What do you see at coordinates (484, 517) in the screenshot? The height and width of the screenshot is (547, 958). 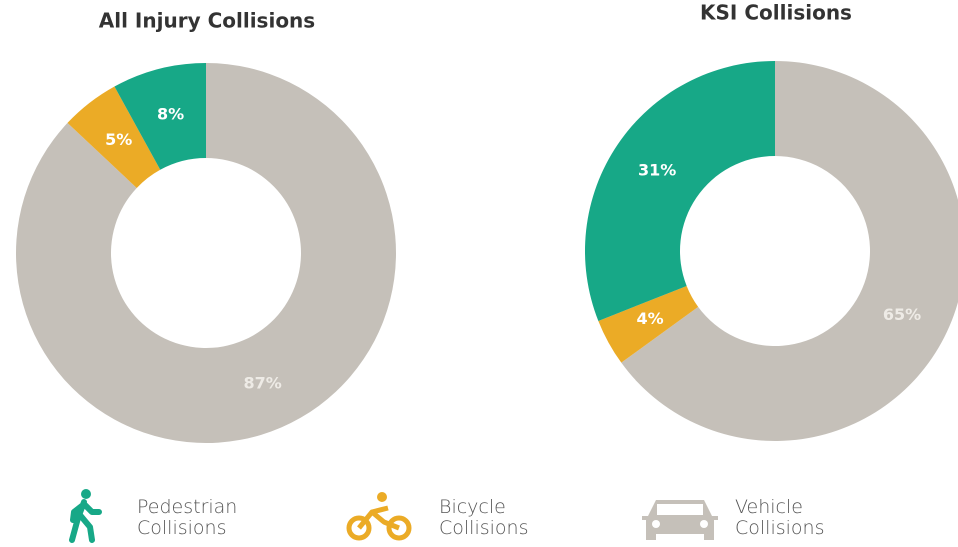 I see `legend-label: Bicycle Collisions` at bounding box center [484, 517].